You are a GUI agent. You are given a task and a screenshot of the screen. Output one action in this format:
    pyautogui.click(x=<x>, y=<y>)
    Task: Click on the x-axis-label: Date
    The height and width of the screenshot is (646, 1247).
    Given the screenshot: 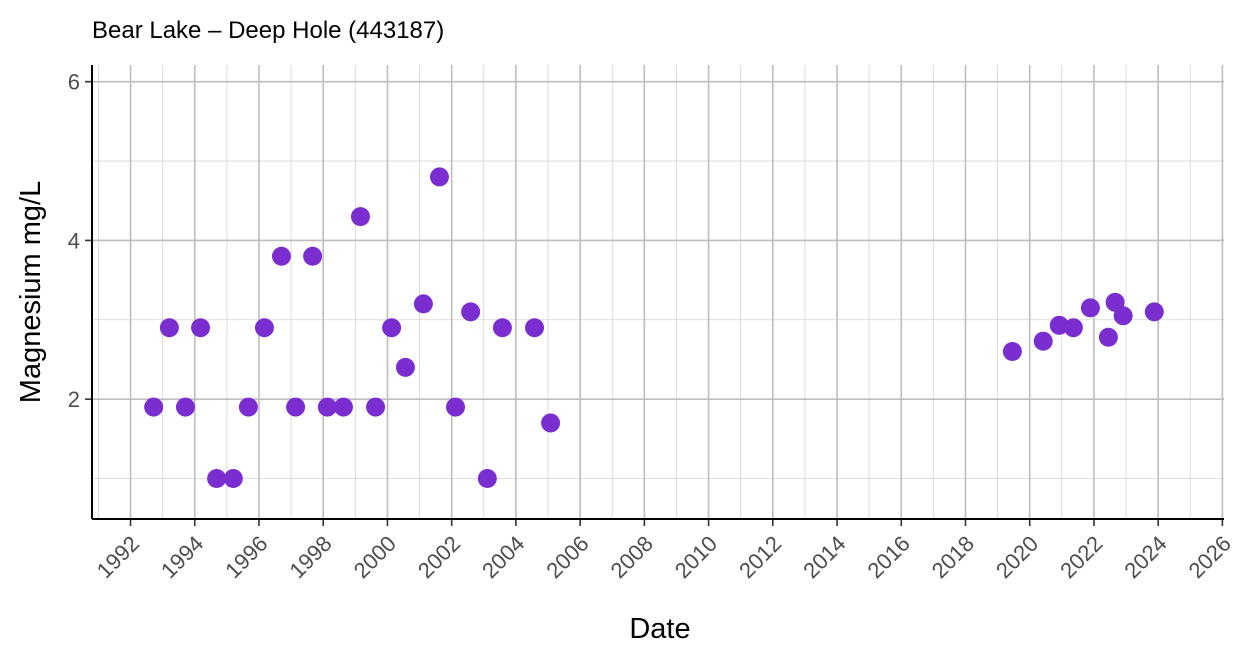 What is the action you would take?
    pyautogui.click(x=659, y=629)
    